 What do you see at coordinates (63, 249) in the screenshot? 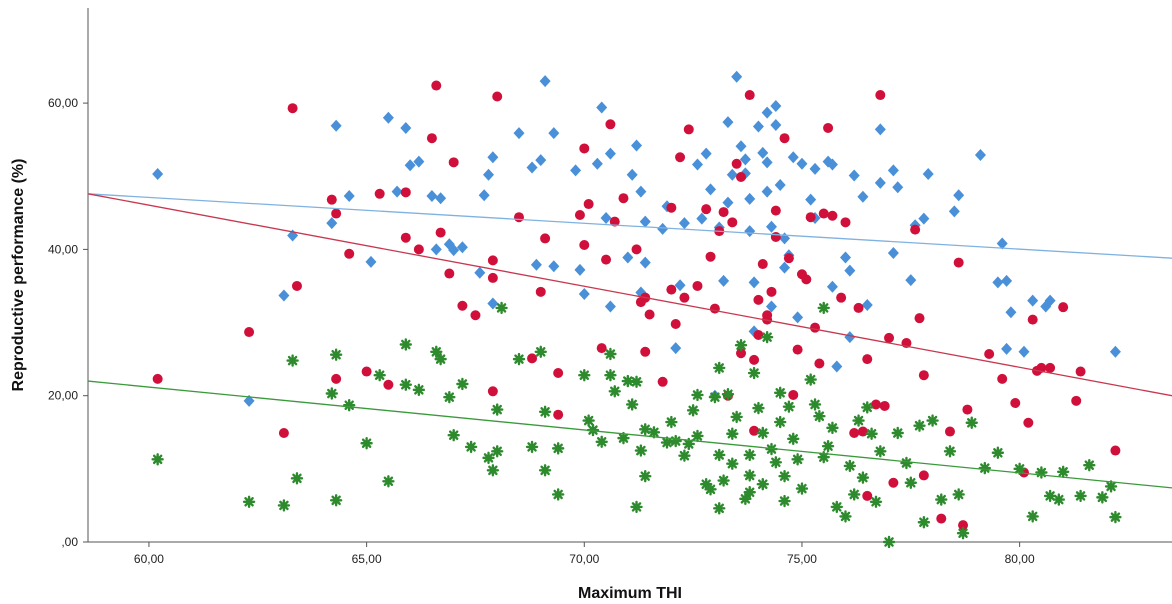
I see `y-tick-label: 40,00` at bounding box center [63, 249].